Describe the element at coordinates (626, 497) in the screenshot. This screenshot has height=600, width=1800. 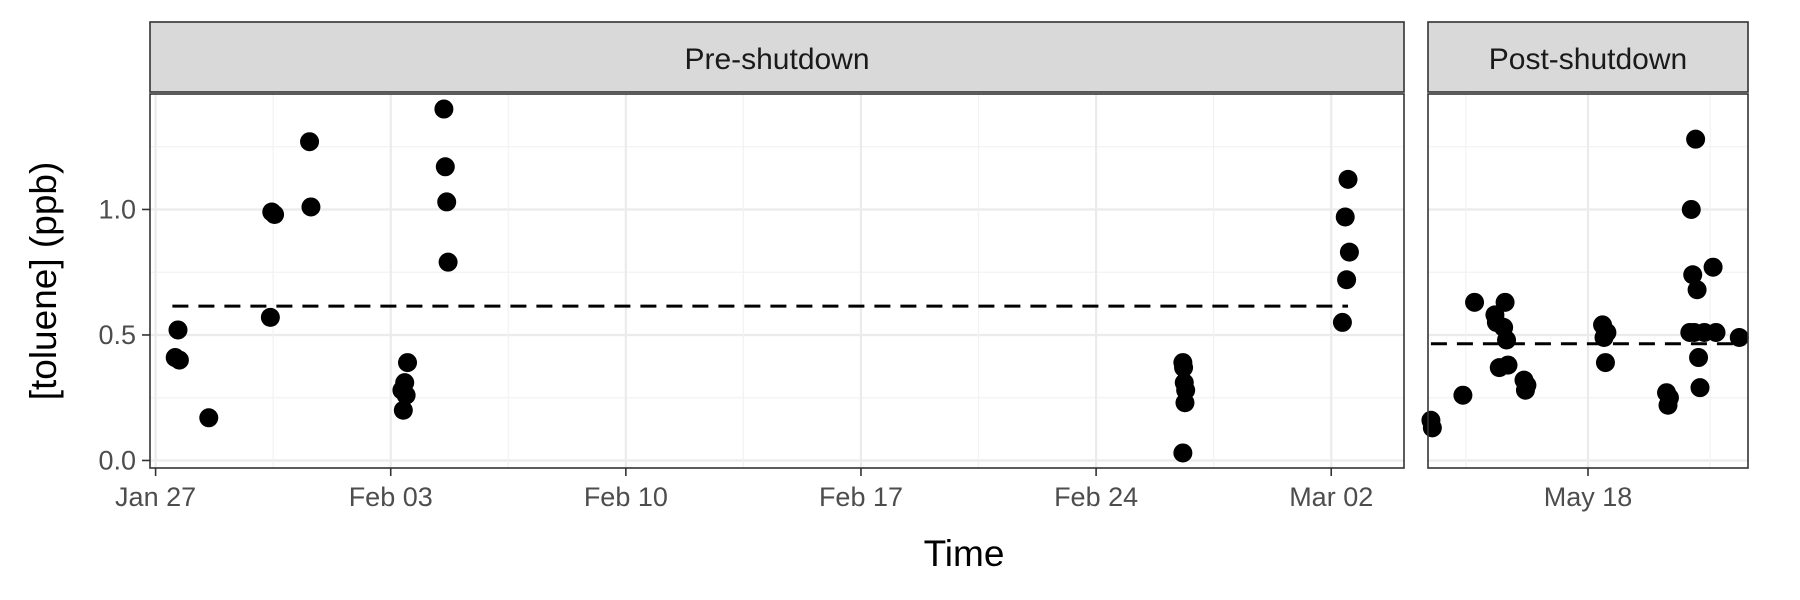
I see `x-tick-label: Feb 10` at that location.